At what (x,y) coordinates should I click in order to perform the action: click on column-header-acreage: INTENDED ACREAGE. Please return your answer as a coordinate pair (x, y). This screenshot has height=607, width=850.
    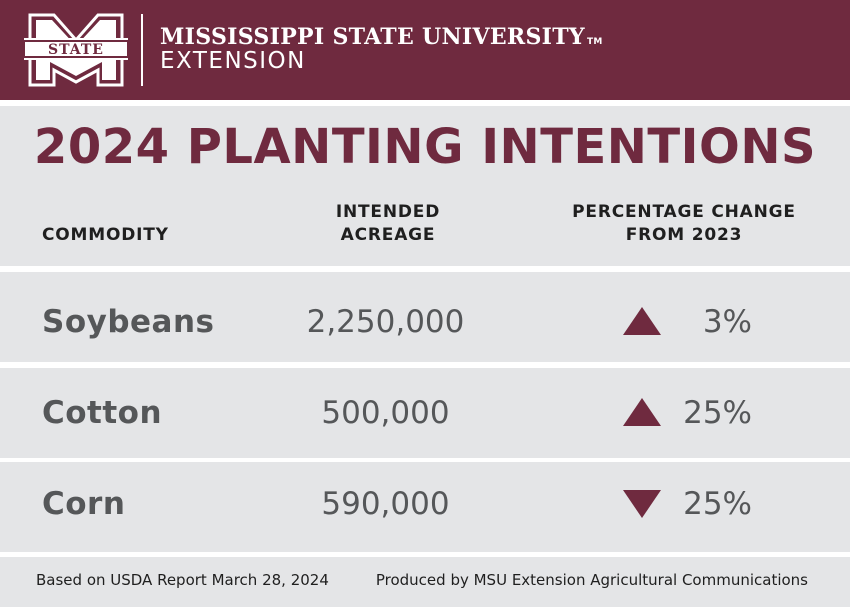
    Looking at the image, I should click on (388, 223).